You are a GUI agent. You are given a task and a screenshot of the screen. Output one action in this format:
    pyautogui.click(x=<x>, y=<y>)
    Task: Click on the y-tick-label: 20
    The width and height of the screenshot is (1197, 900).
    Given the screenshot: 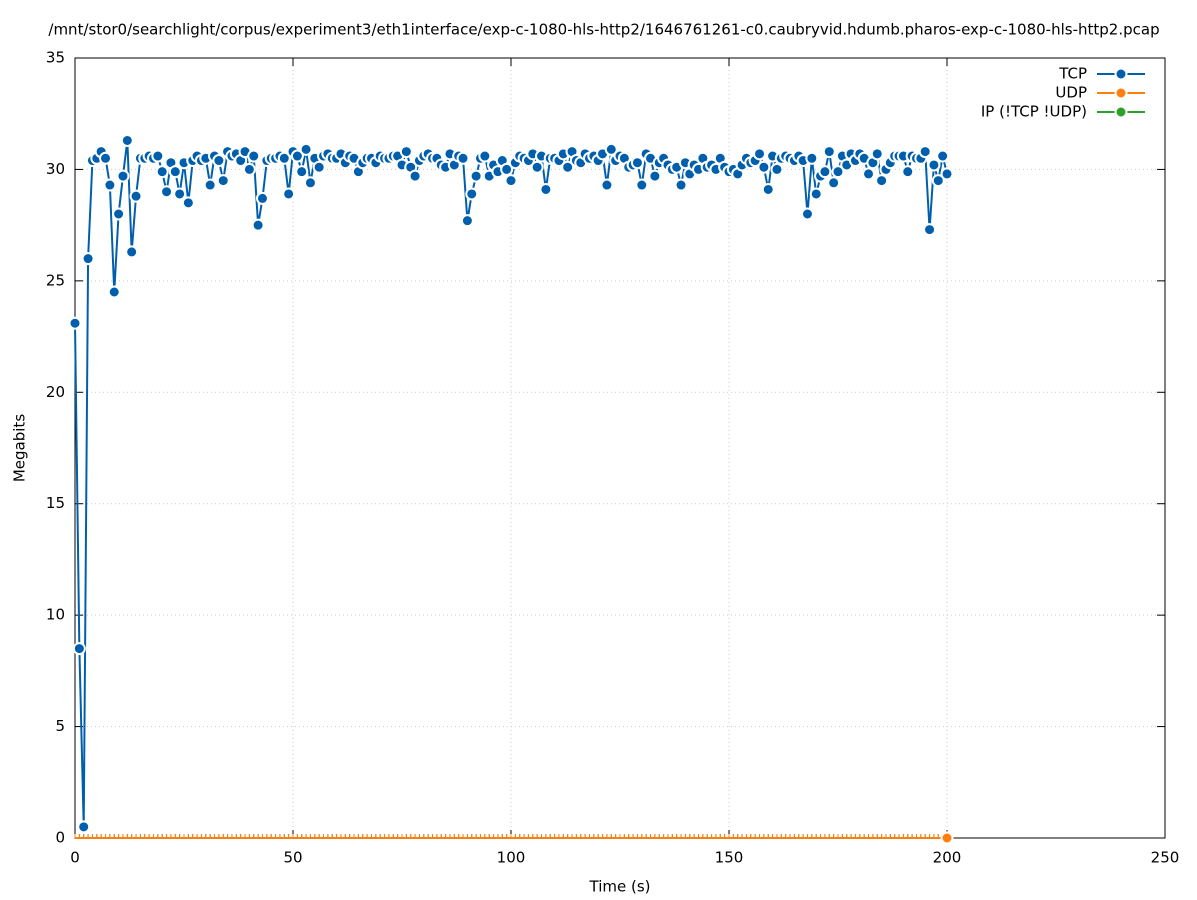 What is the action you would take?
    pyautogui.click(x=55, y=392)
    